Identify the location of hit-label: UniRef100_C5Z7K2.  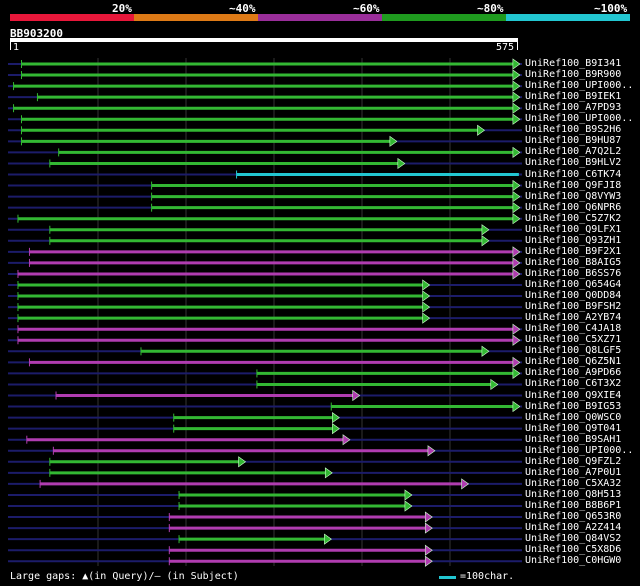
(573, 218).